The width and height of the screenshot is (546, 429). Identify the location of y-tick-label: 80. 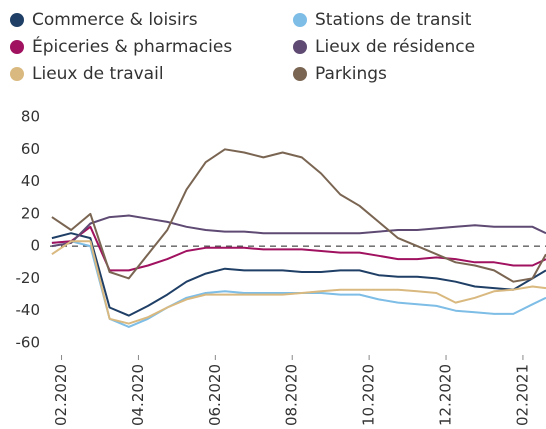
(30, 116).